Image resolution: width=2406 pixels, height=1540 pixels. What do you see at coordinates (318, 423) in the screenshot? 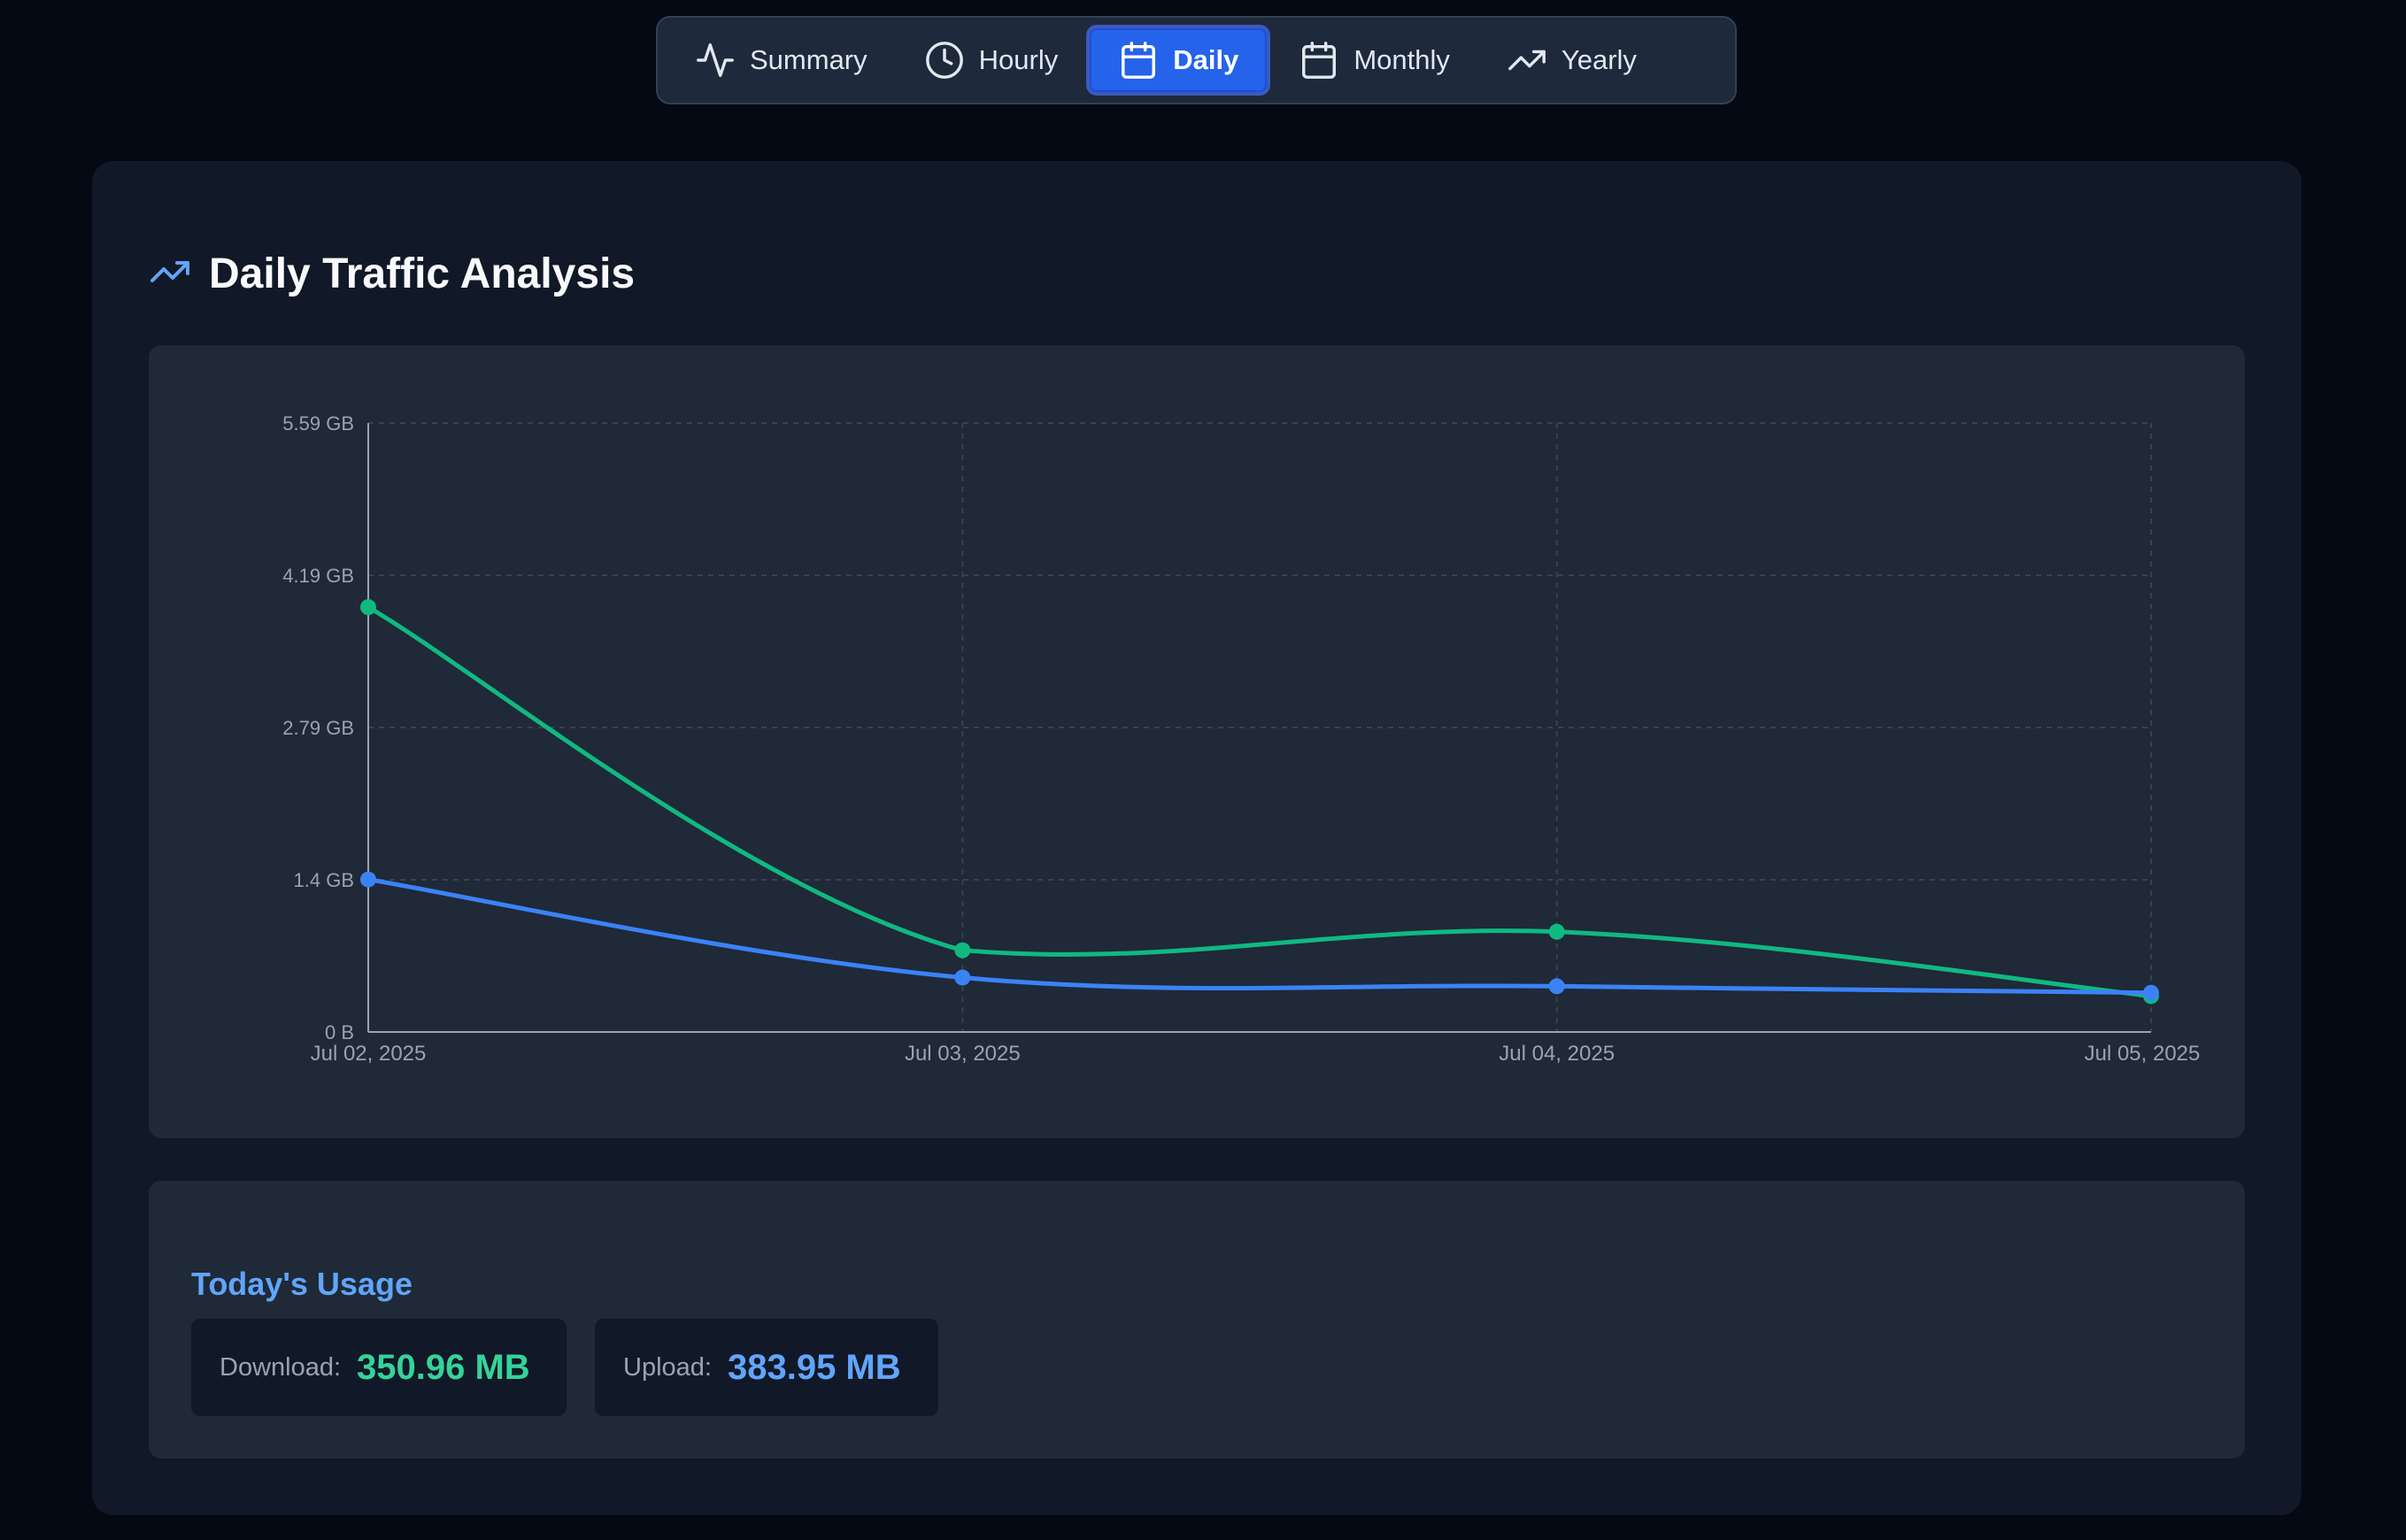
I see `y-tick-label: 5.59 GB` at bounding box center [318, 423].